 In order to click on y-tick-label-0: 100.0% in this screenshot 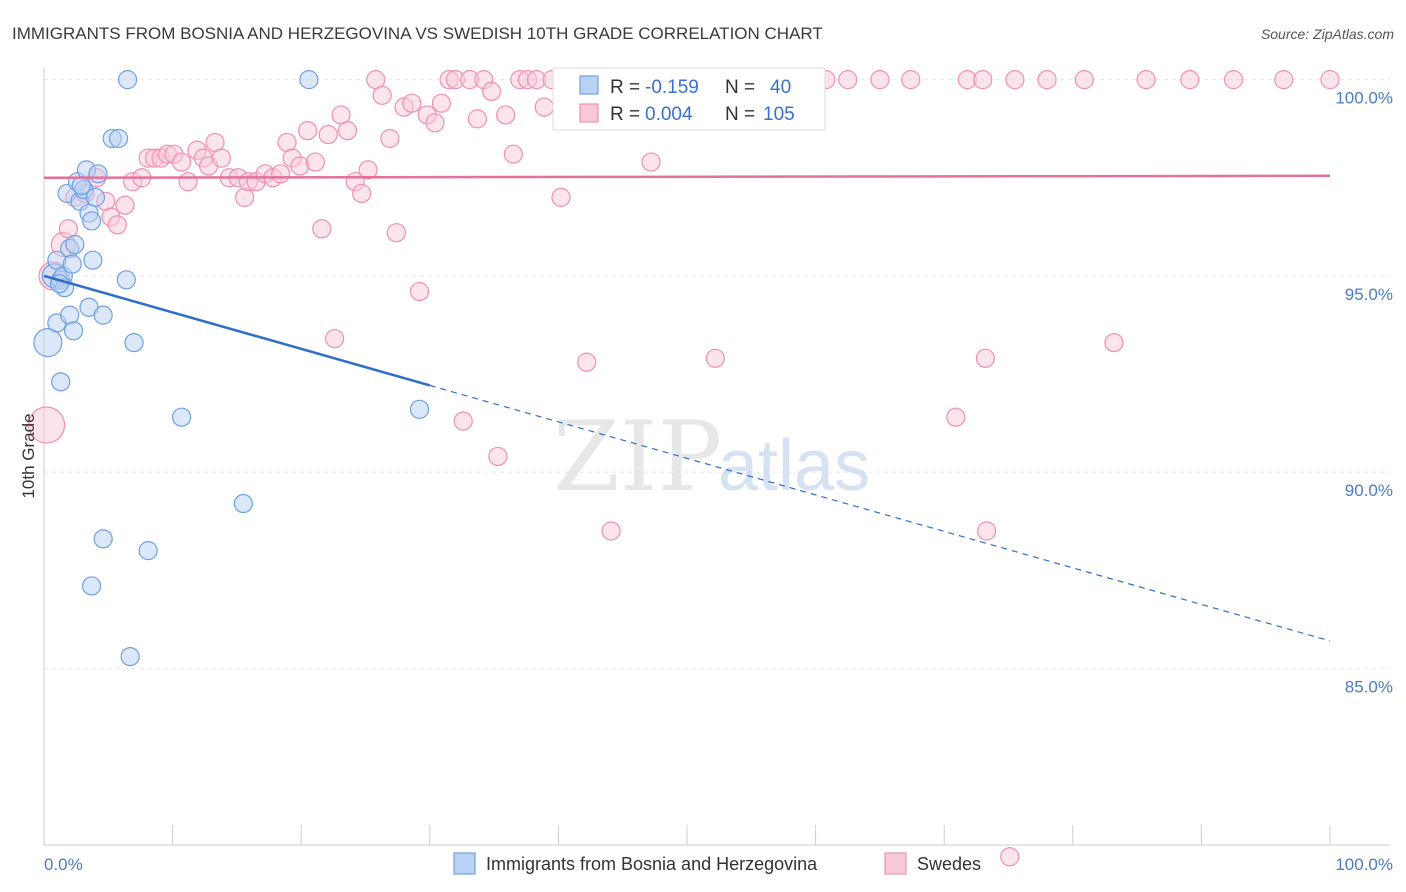, I will do `click(1364, 98)`.